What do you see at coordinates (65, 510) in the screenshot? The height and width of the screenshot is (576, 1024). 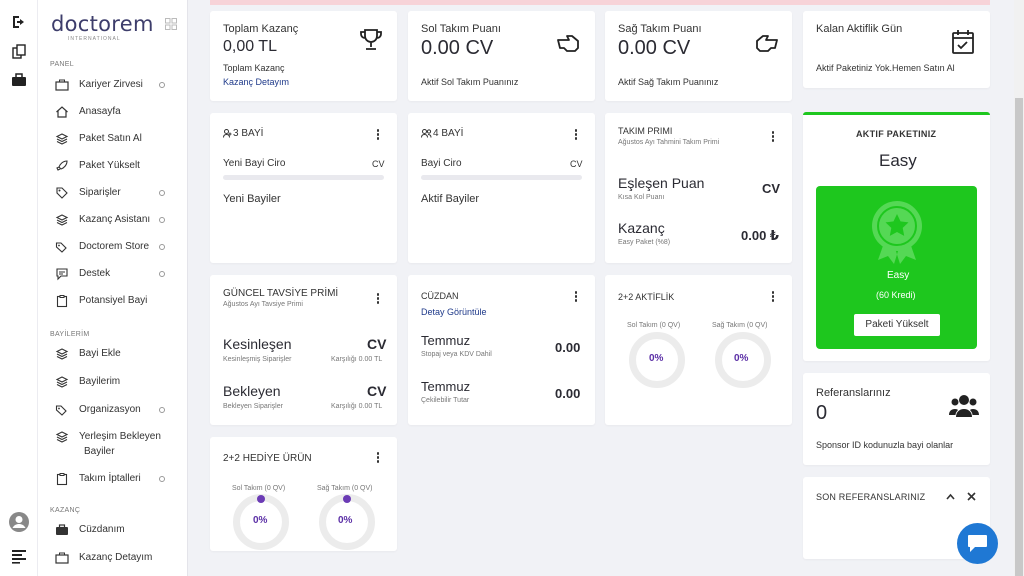 I see `section-kazanc: KAZANÇ` at bounding box center [65, 510].